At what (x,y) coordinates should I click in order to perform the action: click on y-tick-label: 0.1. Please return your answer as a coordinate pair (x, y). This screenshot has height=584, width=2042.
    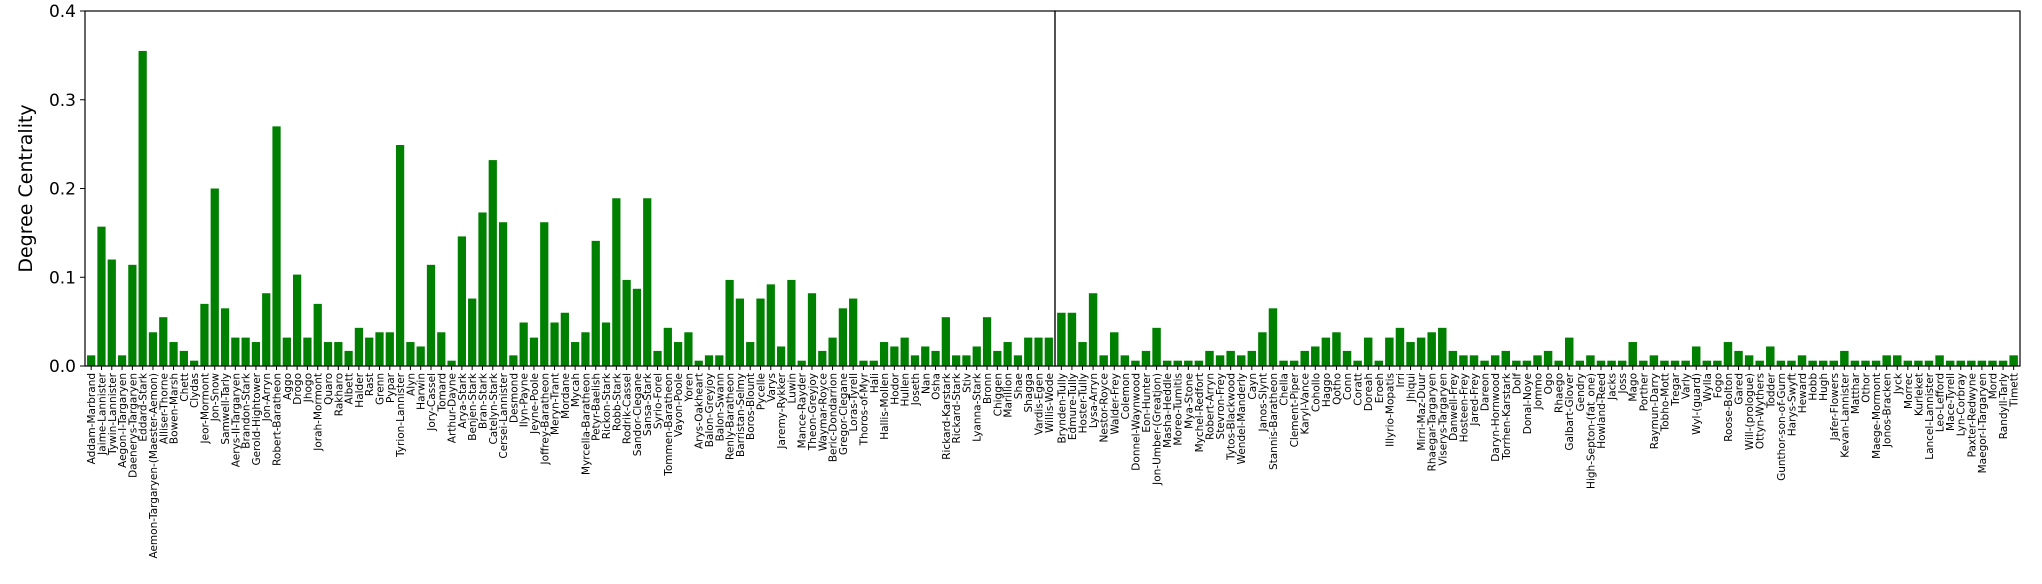
    Looking at the image, I should click on (62, 278).